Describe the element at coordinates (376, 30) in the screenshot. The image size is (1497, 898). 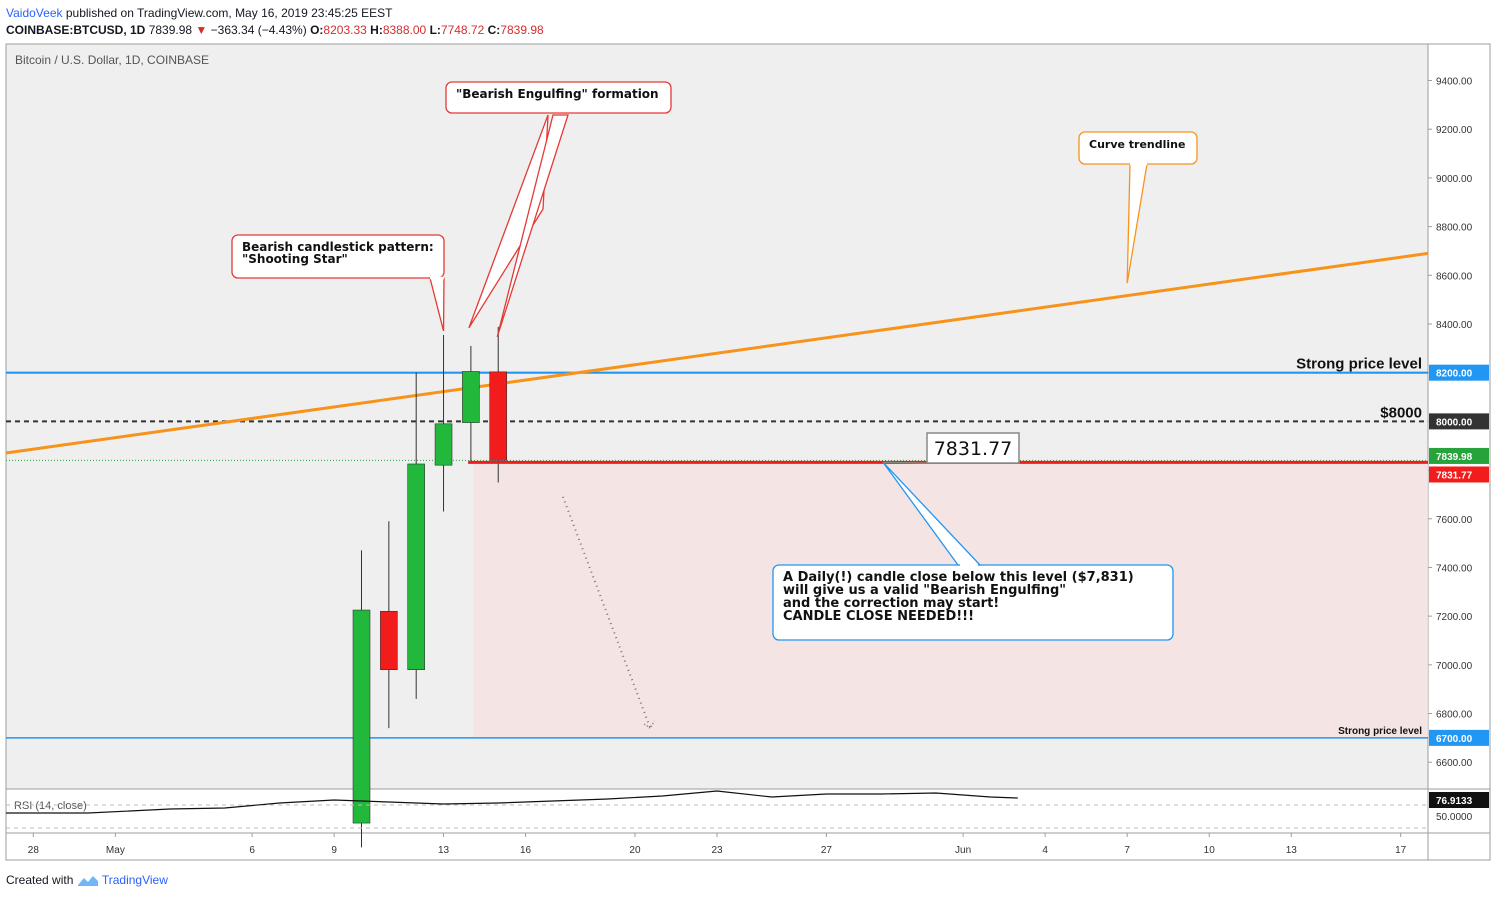
I see `high-label: H:` at that location.